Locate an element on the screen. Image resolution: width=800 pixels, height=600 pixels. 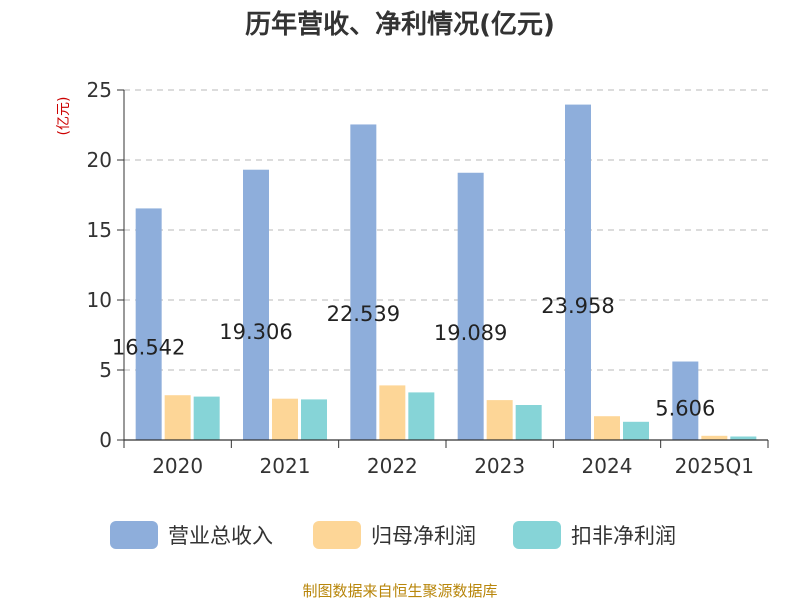
x-tick-label: 2022 is located at coordinates (392, 466).